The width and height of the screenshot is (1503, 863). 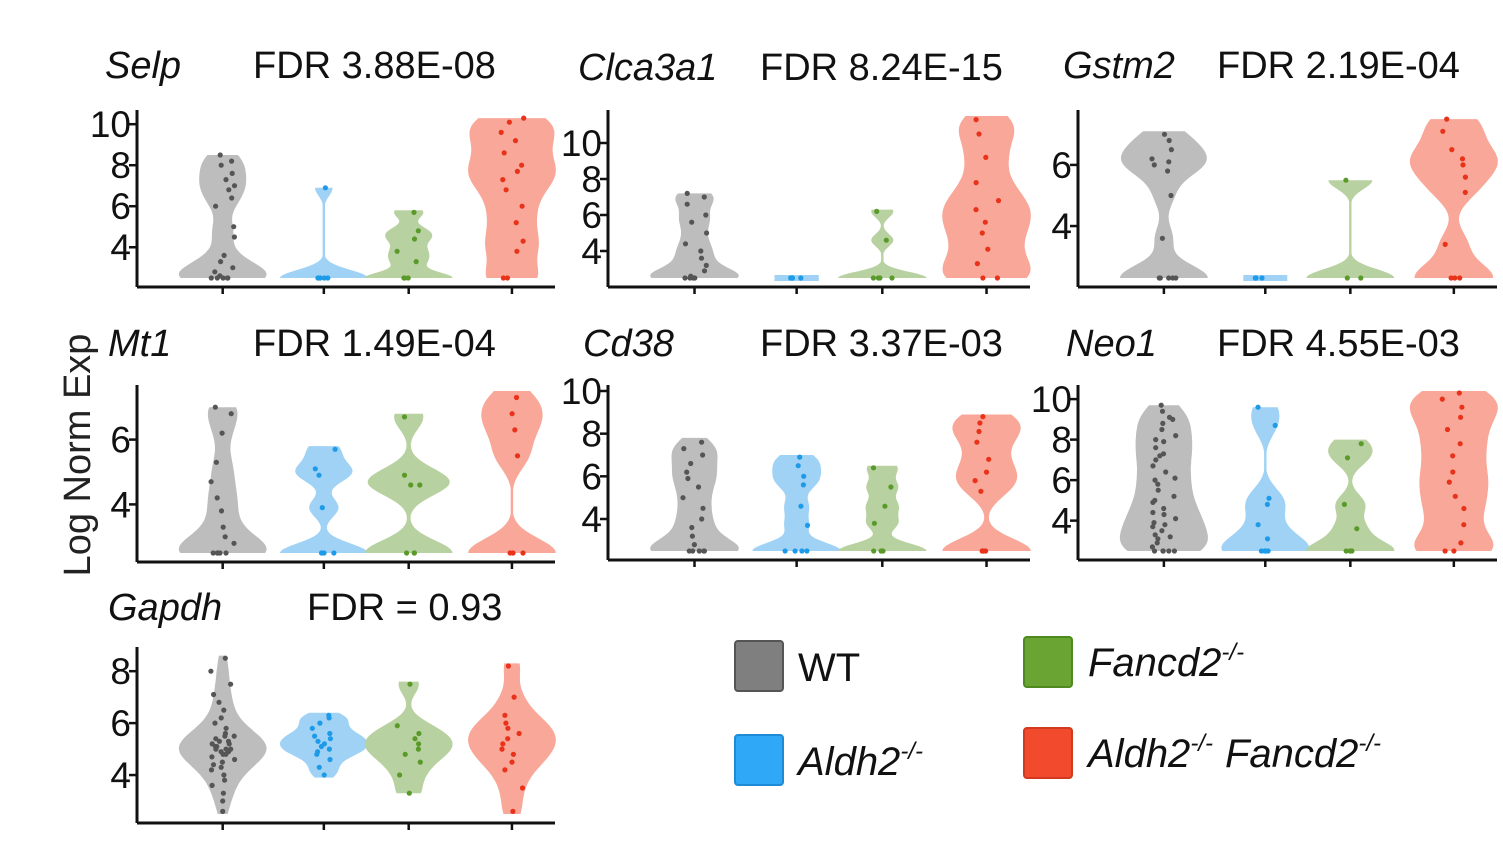 What do you see at coordinates (1201, 743) in the screenshot?
I see `legend-sup-dko-1: -/-` at bounding box center [1201, 743].